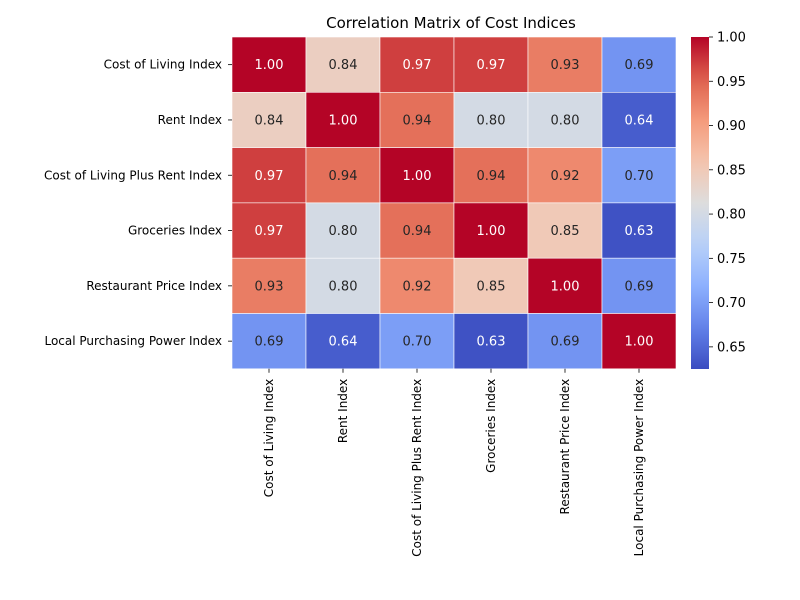 Image resolution: width=800 pixels, height=600 pixels. I want to click on y-tick-label: Cost of Living Plus Rent Index, so click(133, 175).